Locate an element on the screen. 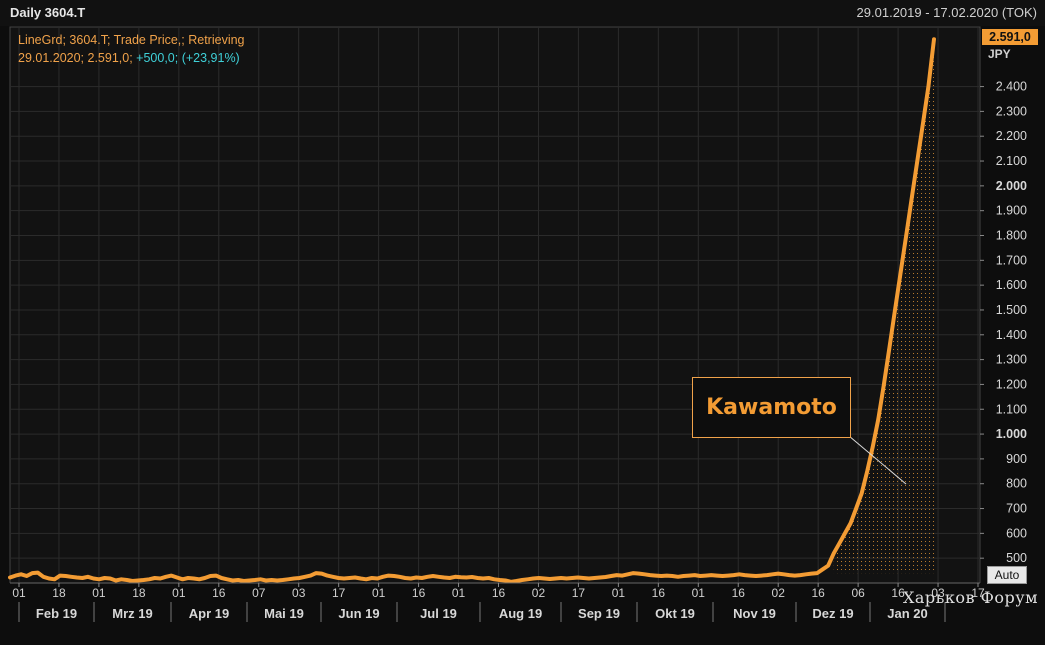 The width and height of the screenshot is (1045, 645). x-day-label: 17 is located at coordinates (339, 593).